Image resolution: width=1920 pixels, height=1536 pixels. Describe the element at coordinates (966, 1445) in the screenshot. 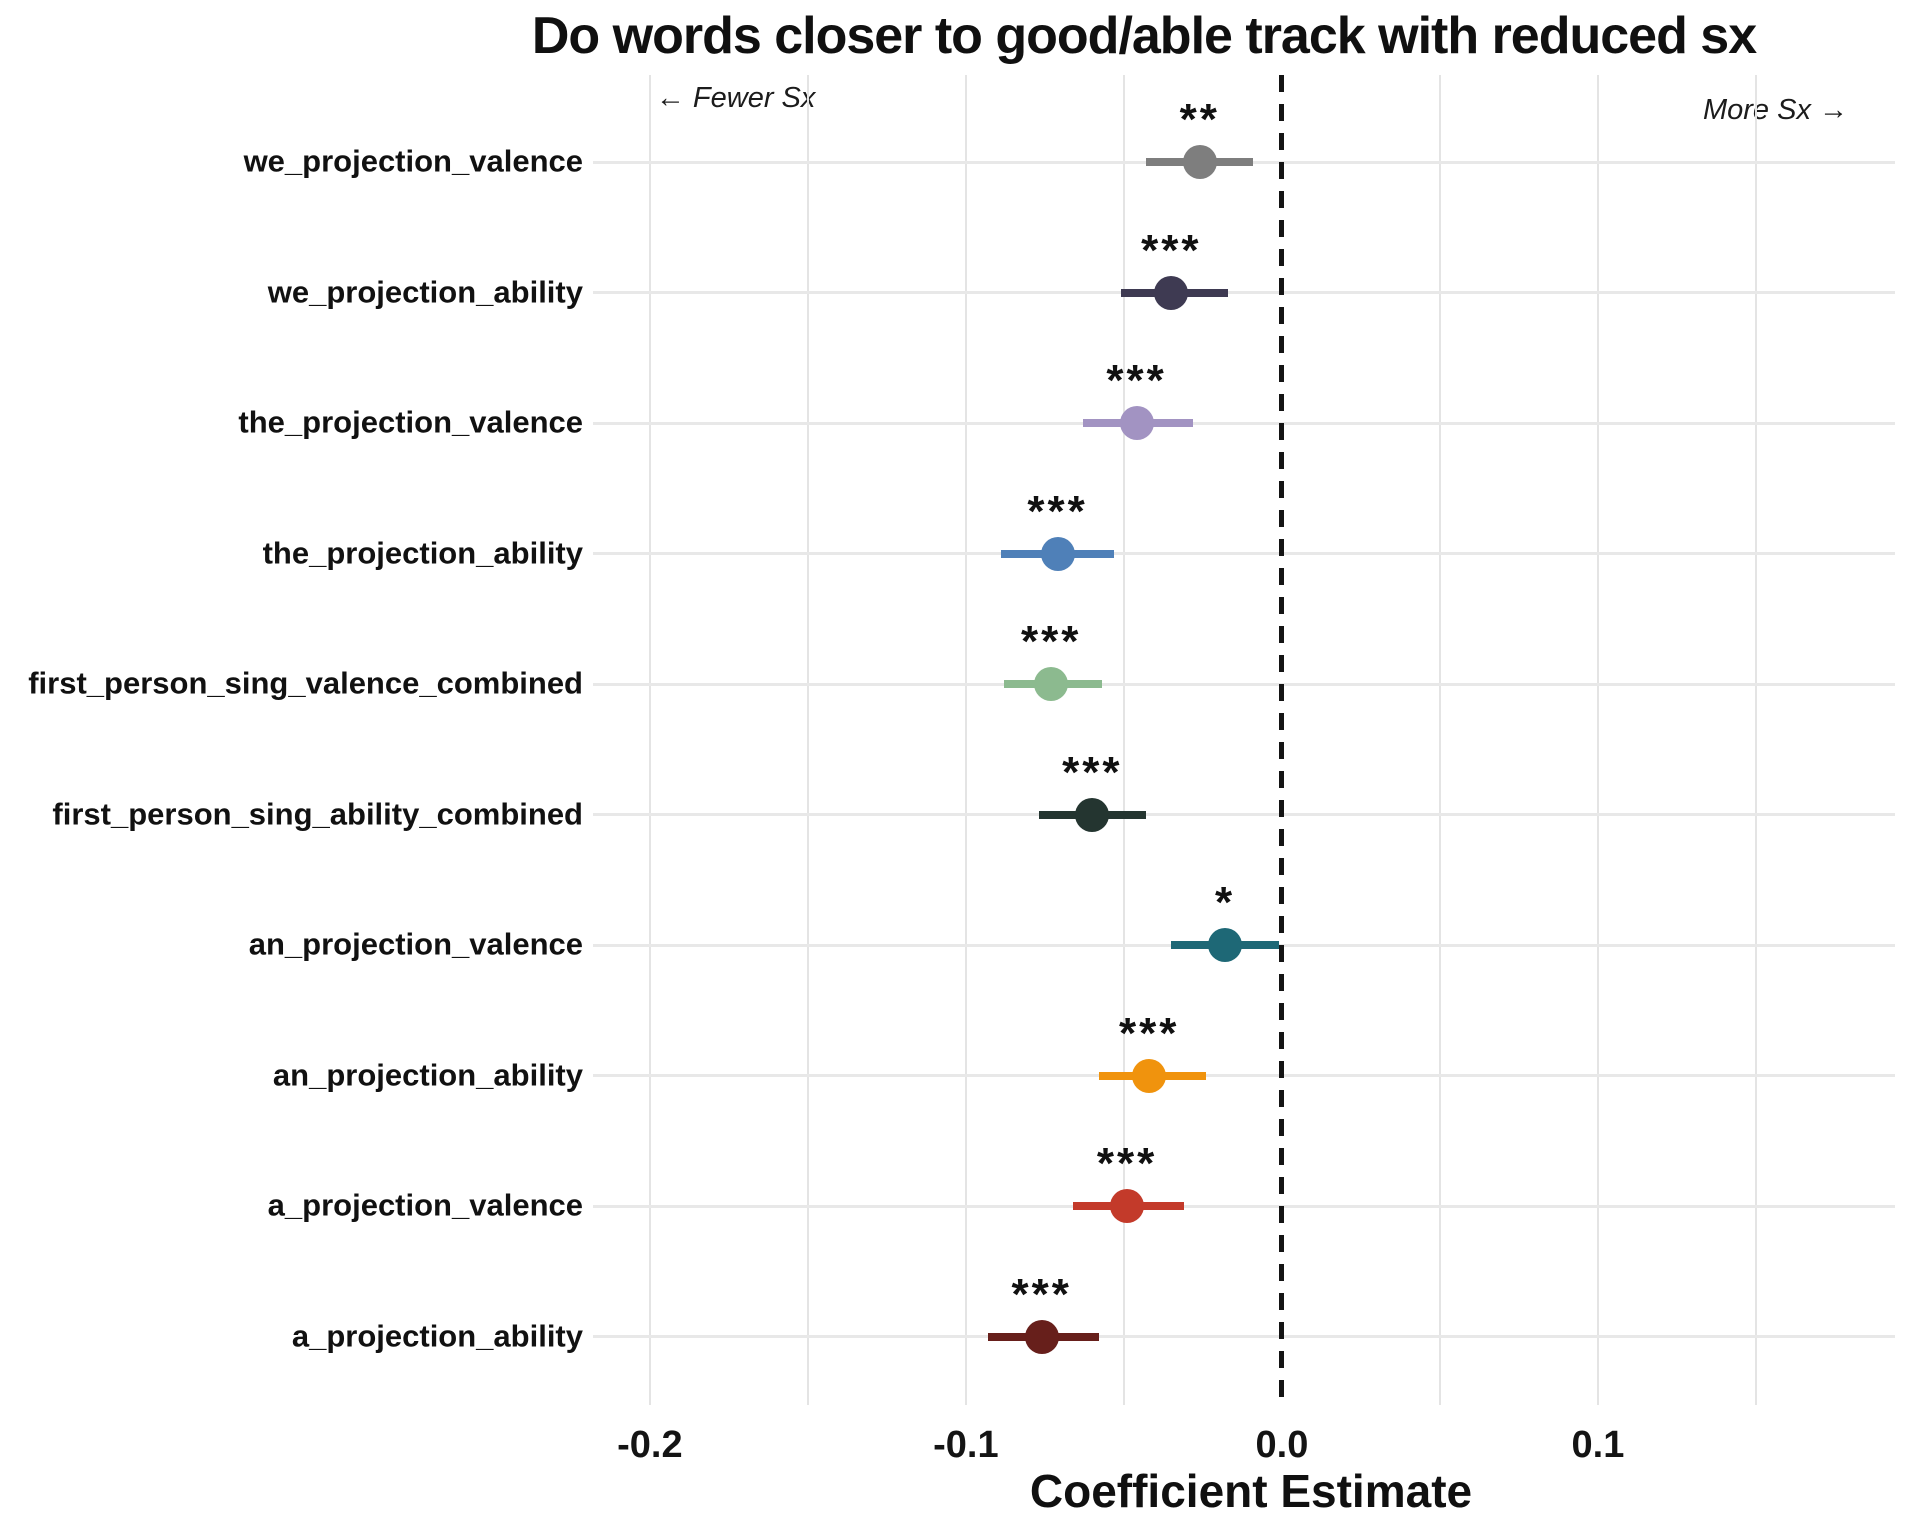

I see `x-tick-label: -0.1` at that location.